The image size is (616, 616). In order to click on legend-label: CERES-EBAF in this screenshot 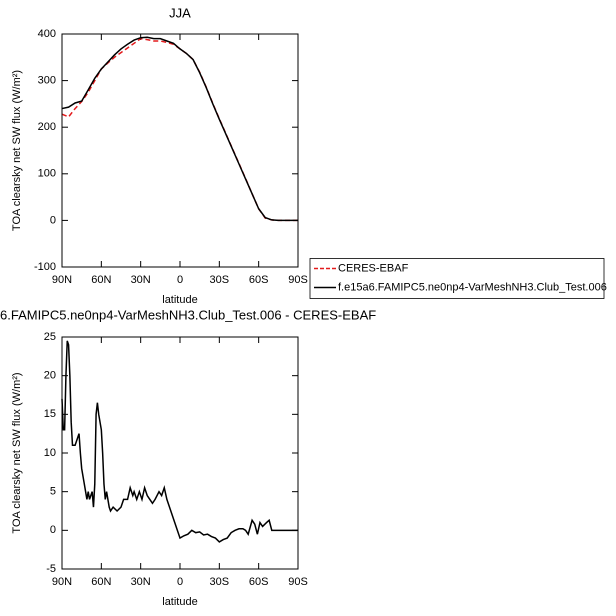, I will do `click(373, 268)`.